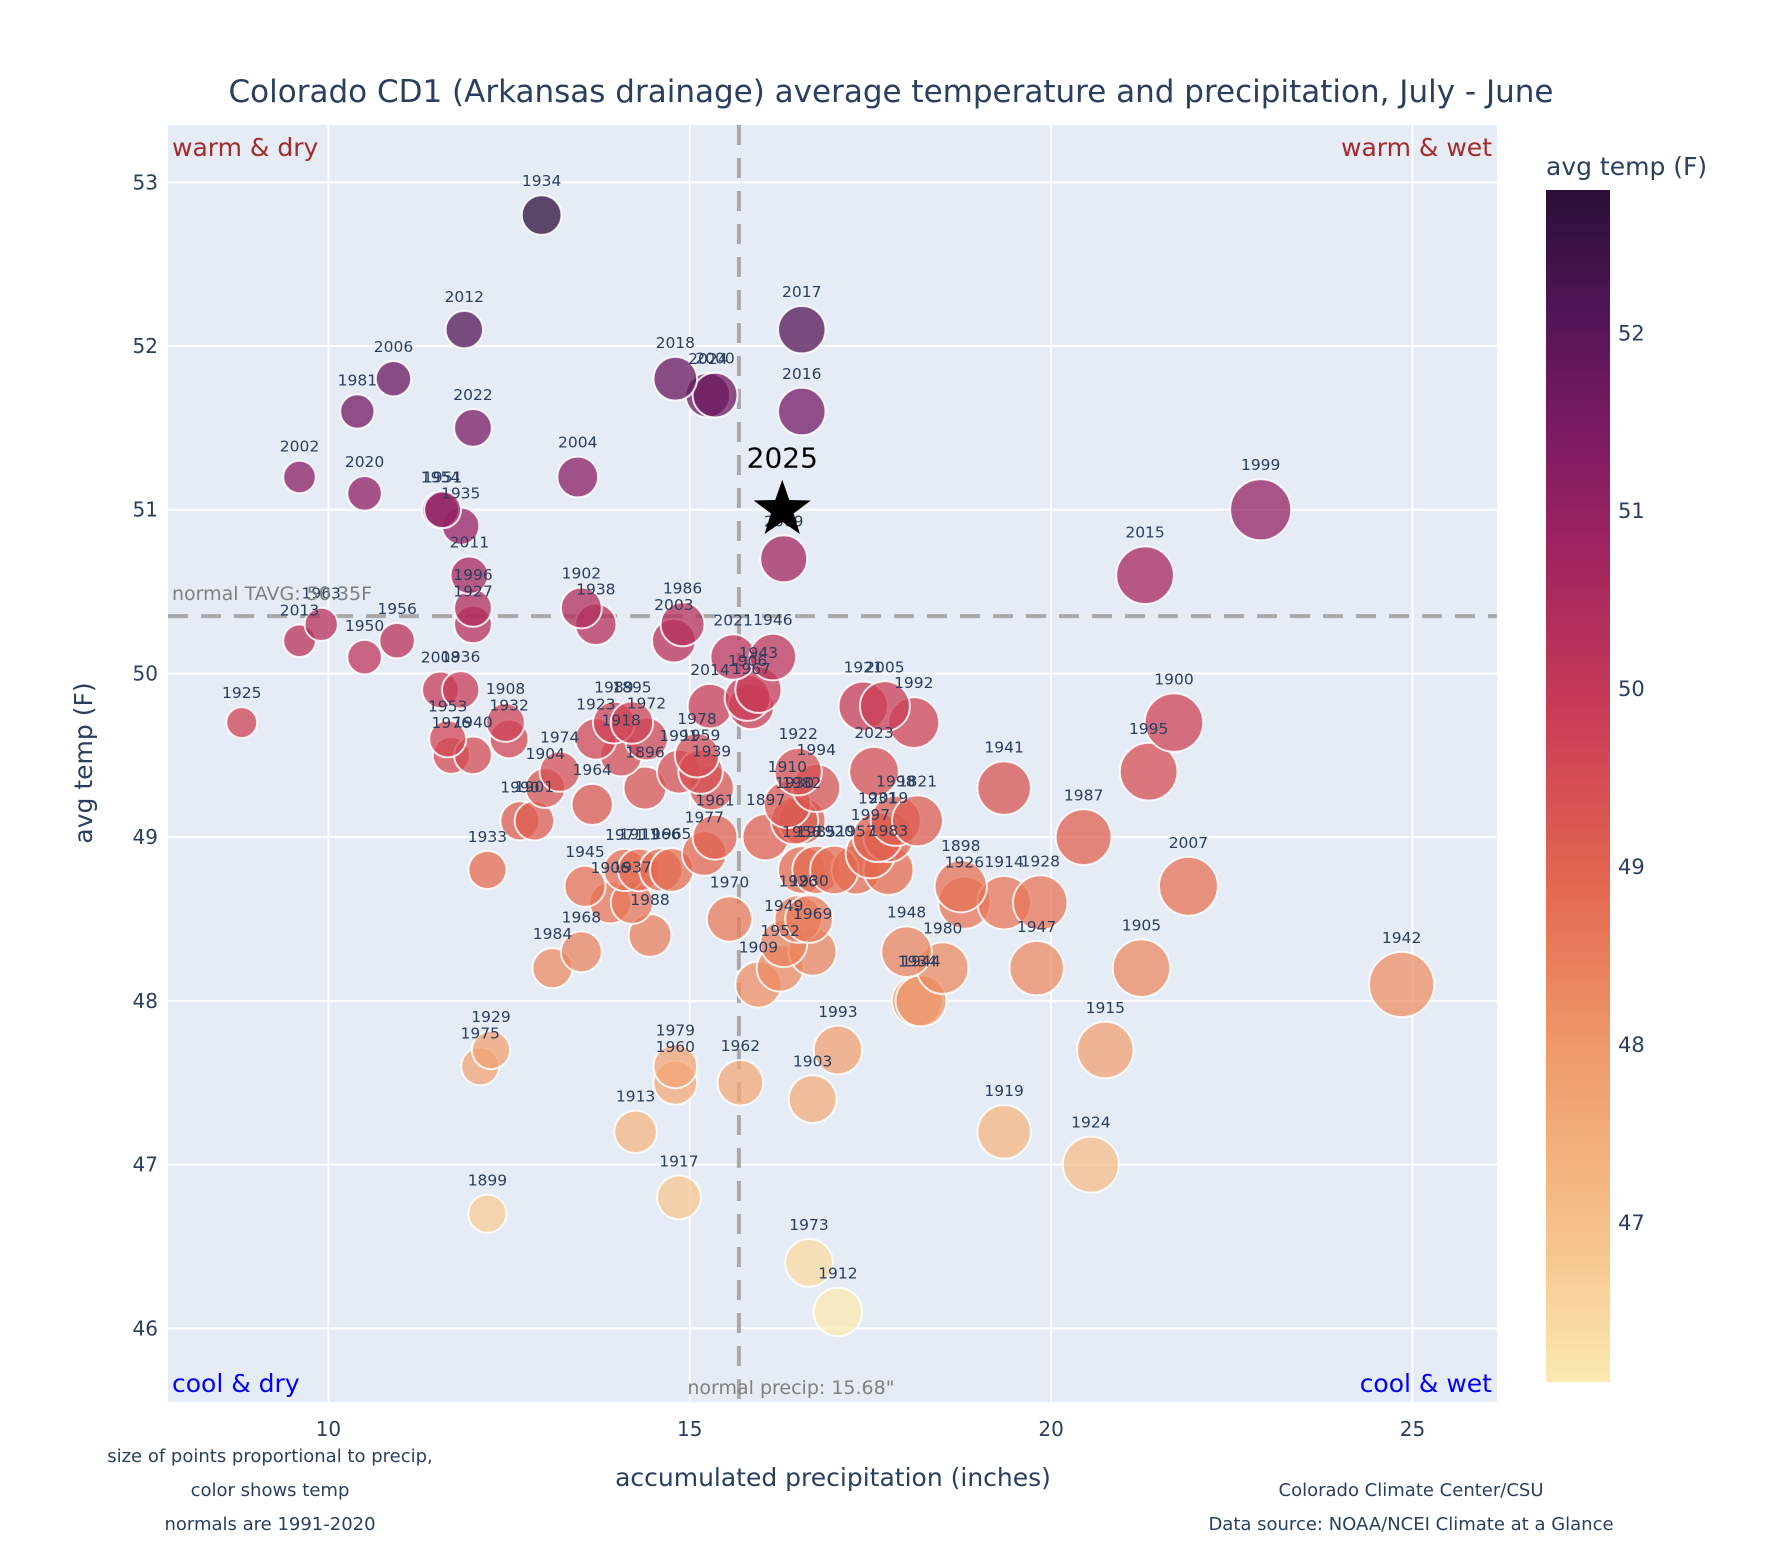 The width and height of the screenshot is (1772, 1564). Describe the element at coordinates (649, 900) in the screenshot. I see `point-label: 1988` at that location.